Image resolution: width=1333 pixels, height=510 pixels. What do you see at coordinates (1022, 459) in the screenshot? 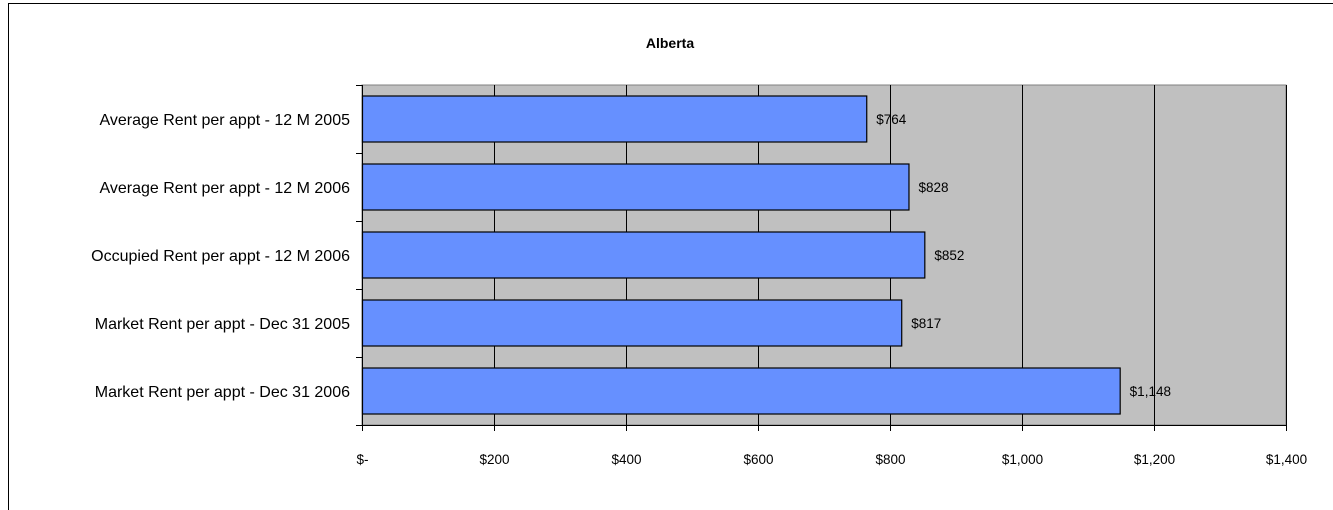
I see `x-tick-label: $1,000` at bounding box center [1022, 459].